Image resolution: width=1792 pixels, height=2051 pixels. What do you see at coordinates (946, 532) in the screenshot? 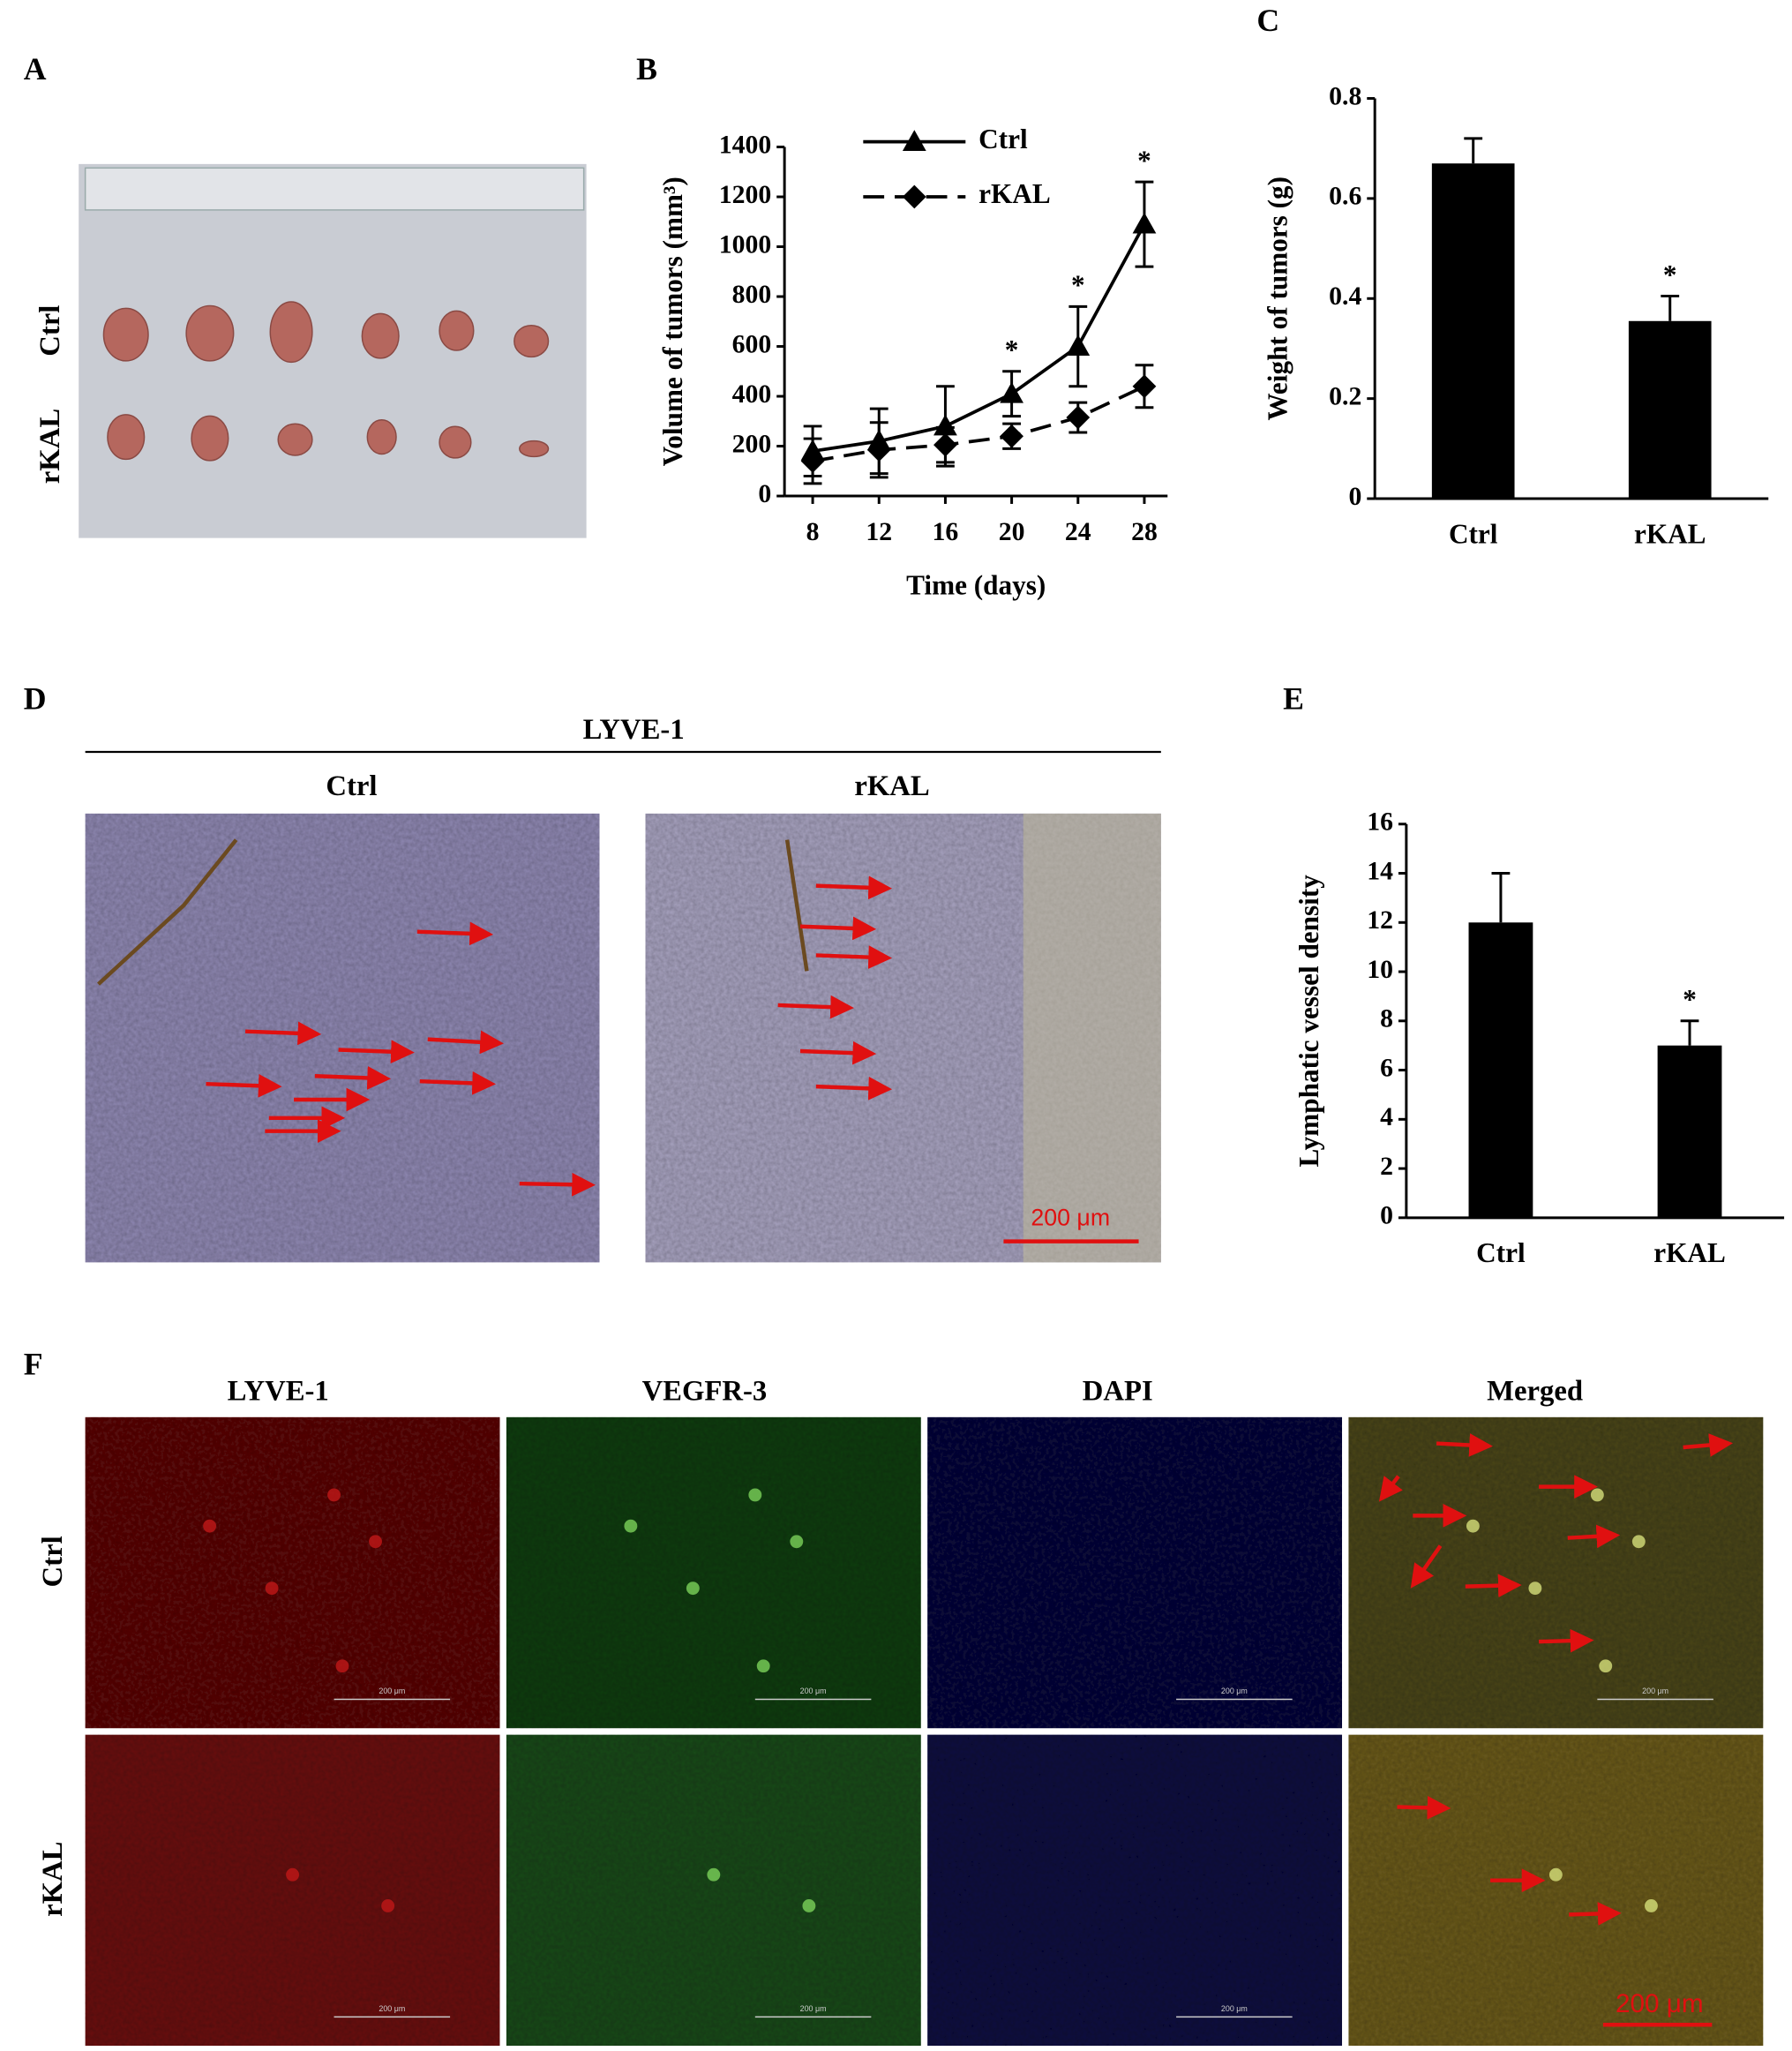
I see `x-tick-label: 16` at bounding box center [946, 532].